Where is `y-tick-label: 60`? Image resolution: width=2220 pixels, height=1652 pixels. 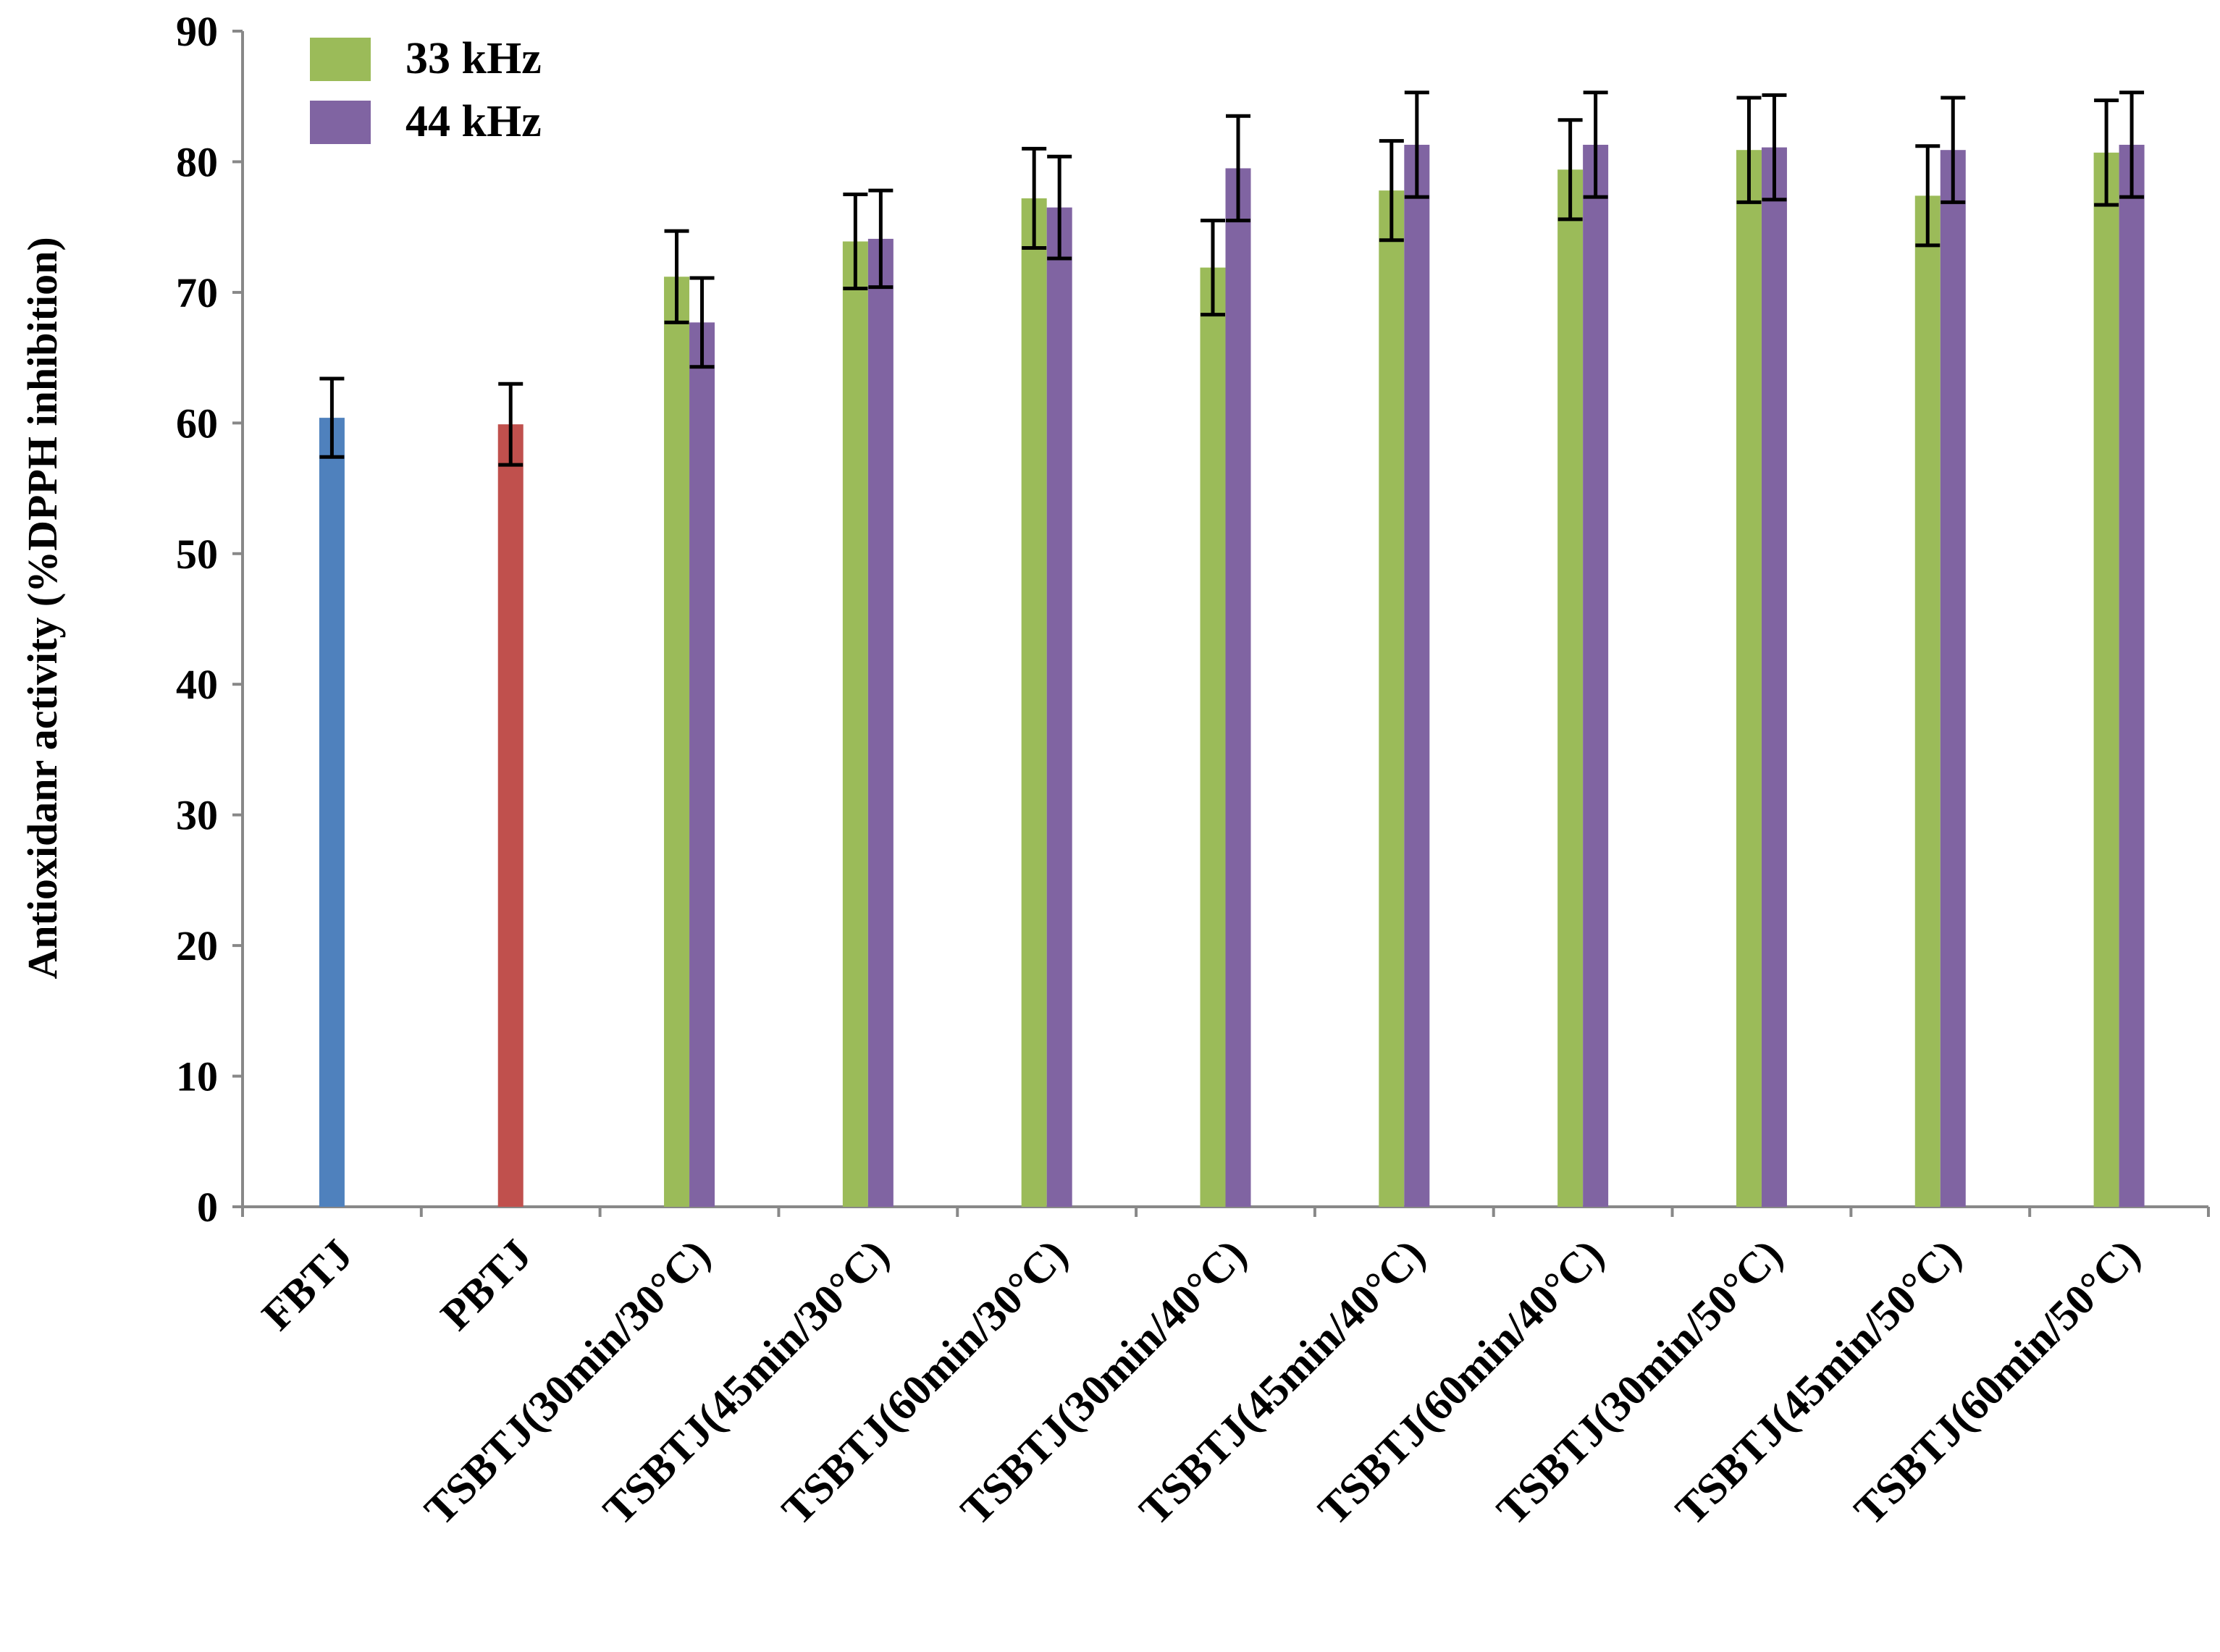 y-tick-label: 60 is located at coordinates (197, 424).